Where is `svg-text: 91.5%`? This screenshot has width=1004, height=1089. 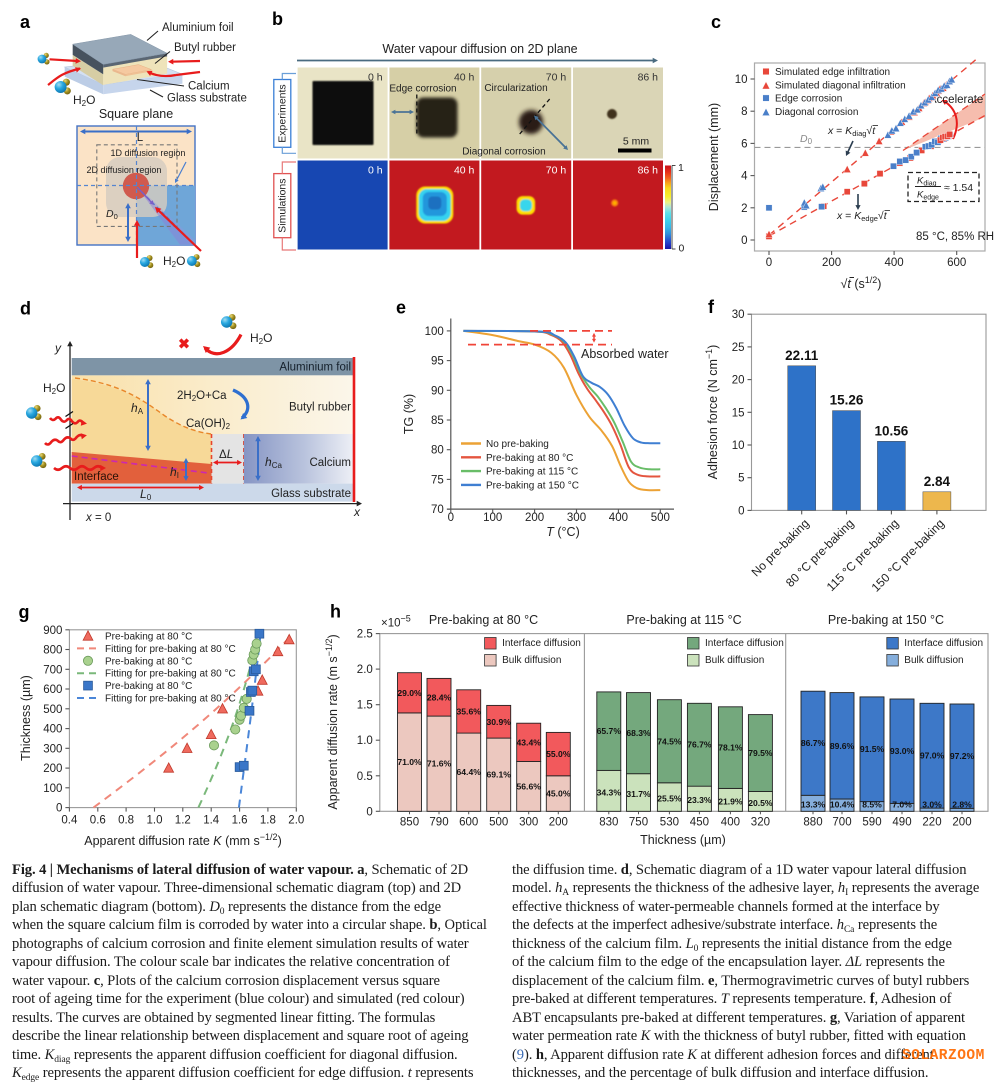 svg-text: 91.5% is located at coordinates (872, 749).